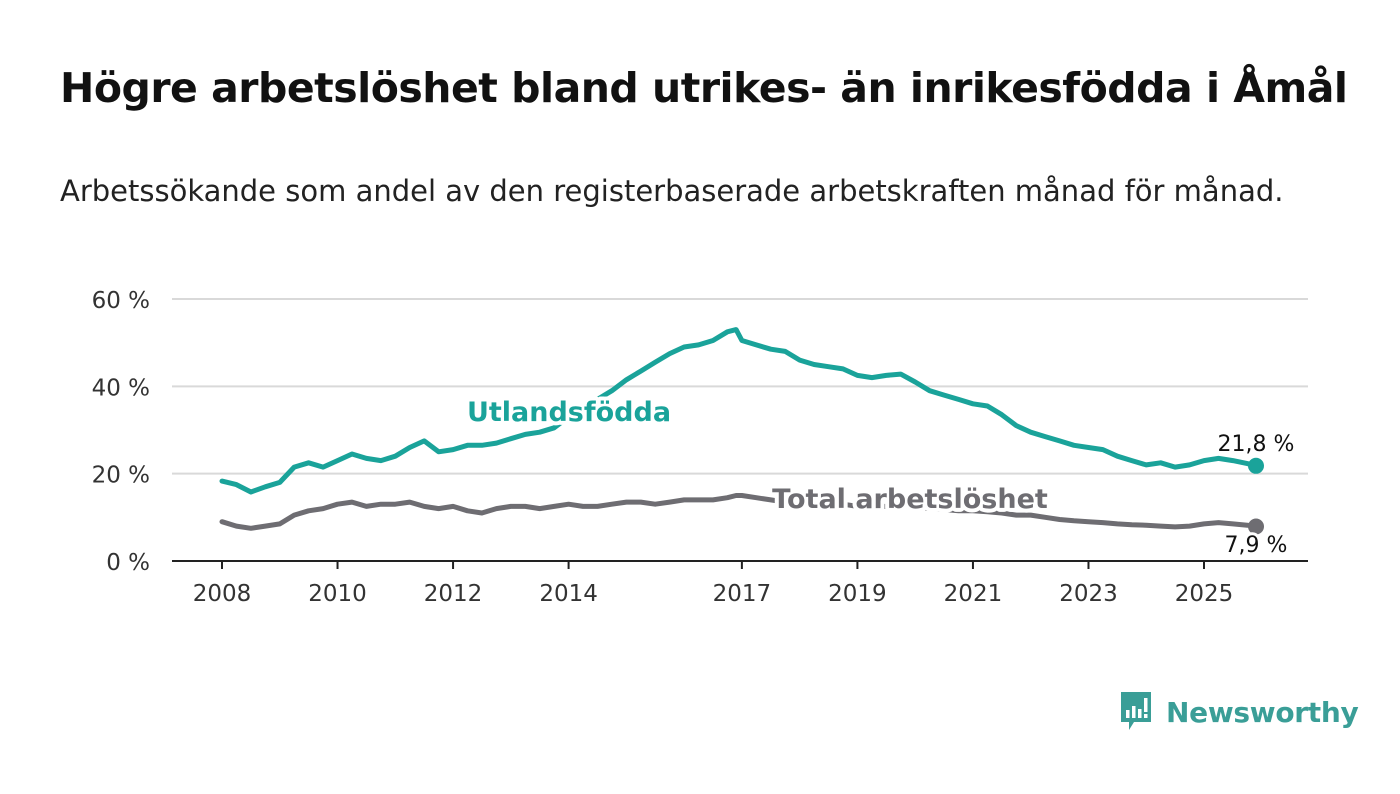  Describe the element at coordinates (1256, 444) in the screenshot. I see `utlandsfodda-end-value: 21,8 %` at that location.